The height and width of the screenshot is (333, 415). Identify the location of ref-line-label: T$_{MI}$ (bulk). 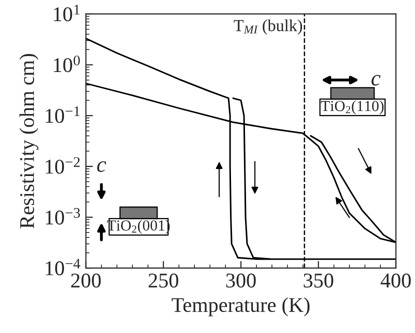
(268, 27).